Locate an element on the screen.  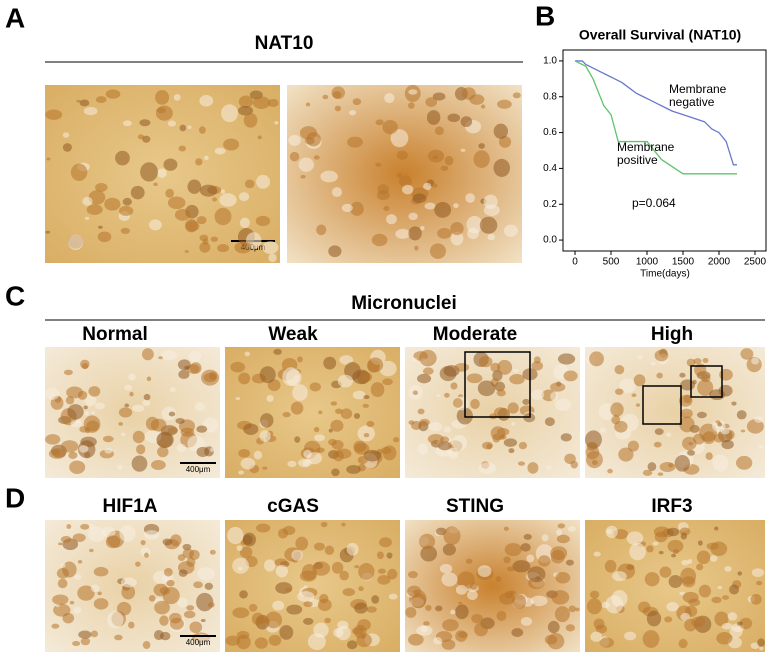
x-tick-label: 2500 is located at coordinates (755, 262).